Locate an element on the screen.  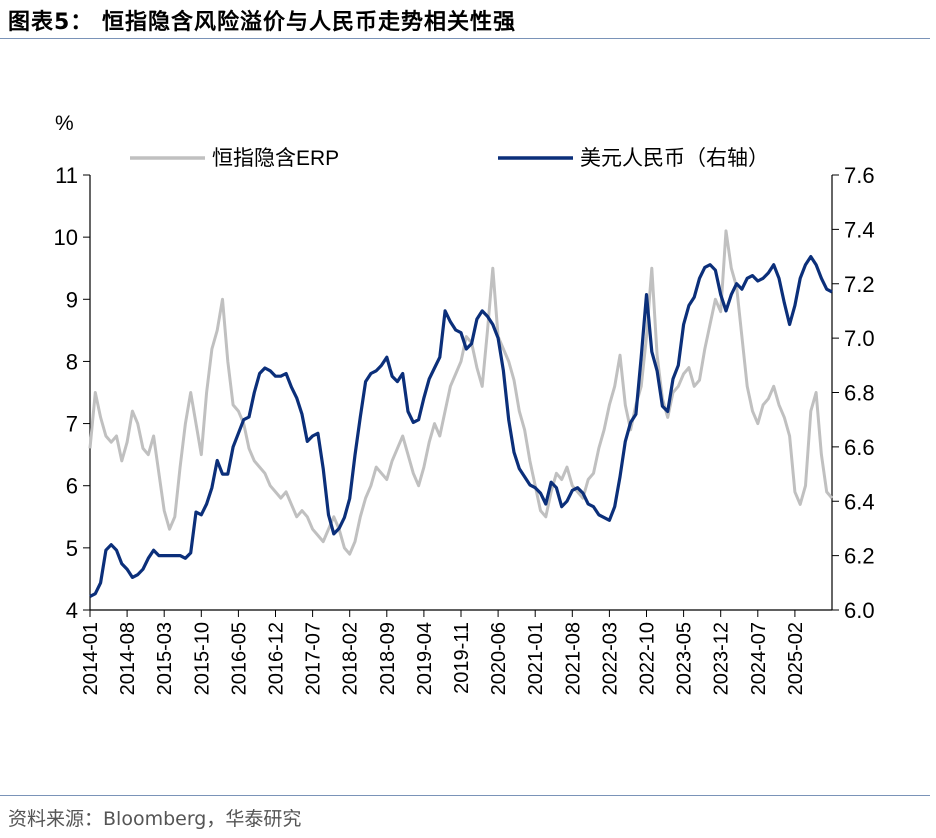
x-tick-label: 2019-04 is located at coordinates (425, 658).